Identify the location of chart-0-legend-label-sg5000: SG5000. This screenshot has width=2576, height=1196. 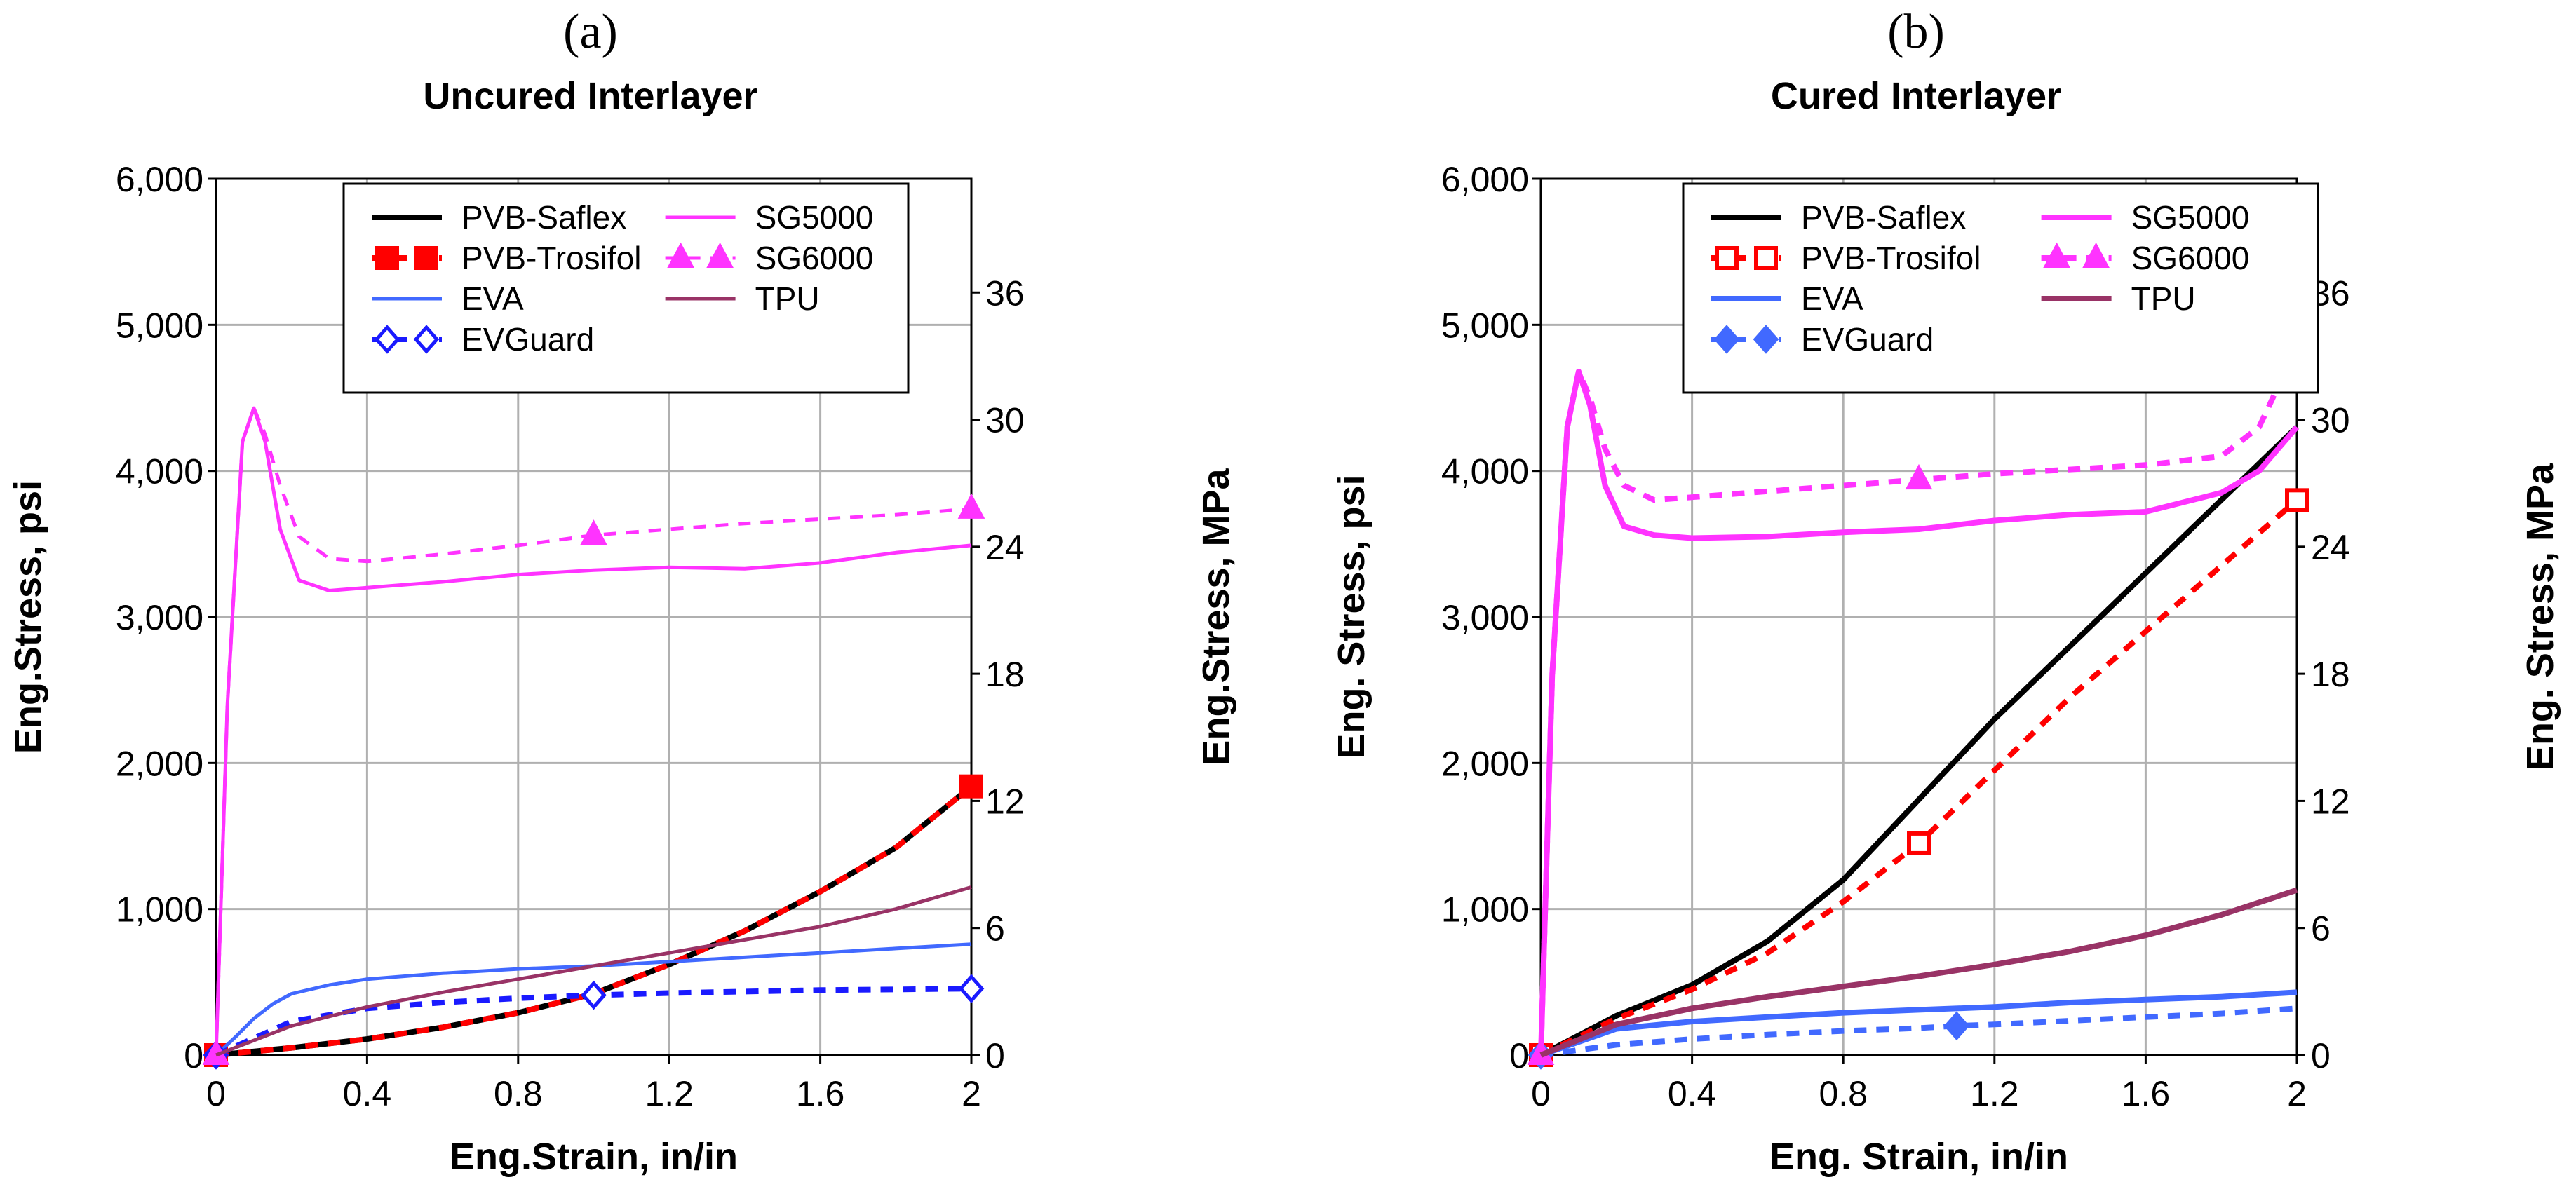
(814, 218).